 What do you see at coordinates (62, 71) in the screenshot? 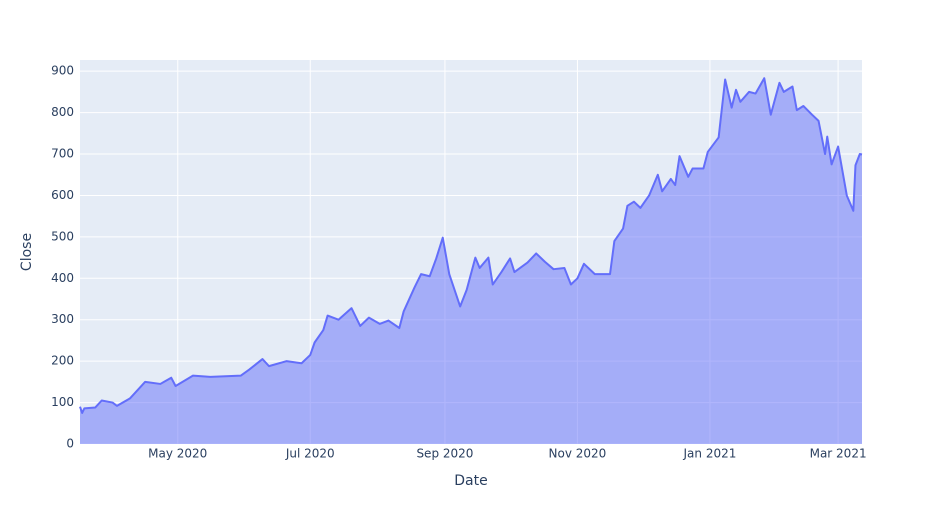
I see `y-tick-label: 900` at bounding box center [62, 71].